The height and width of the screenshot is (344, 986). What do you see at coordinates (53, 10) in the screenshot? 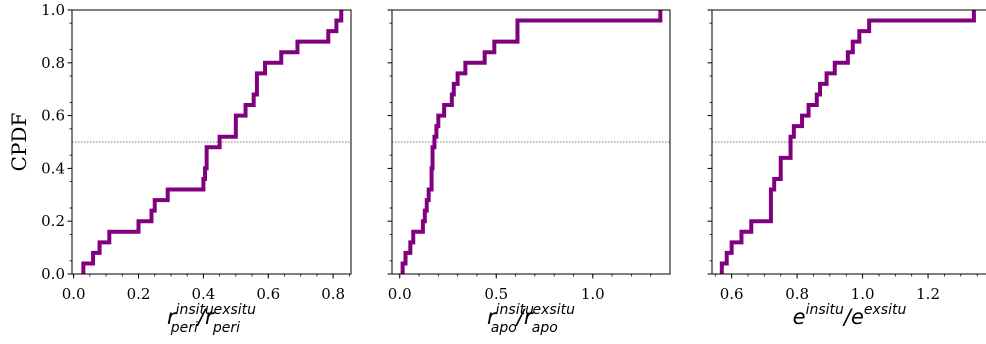
I see `y-tick-label: 1.0` at bounding box center [53, 10].